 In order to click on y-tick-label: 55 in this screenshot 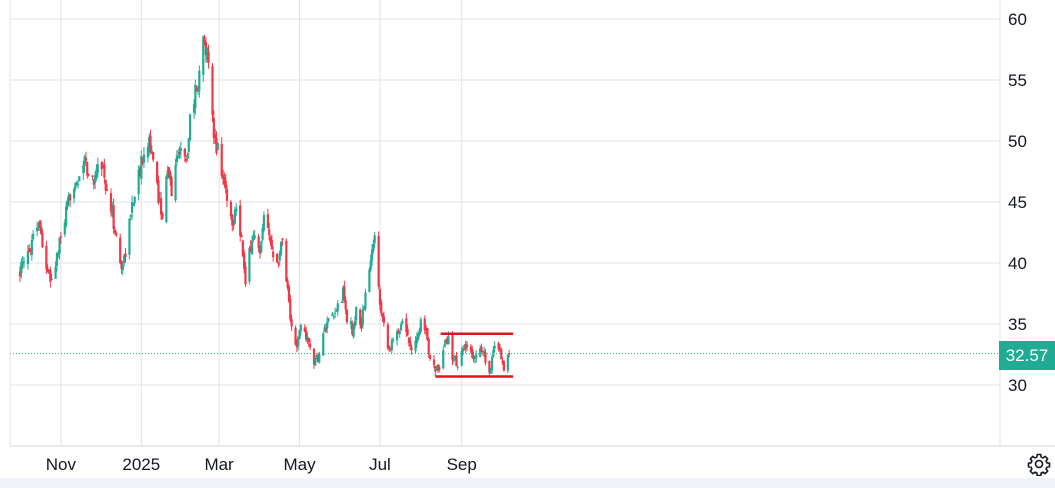, I will do `click(1017, 80)`.